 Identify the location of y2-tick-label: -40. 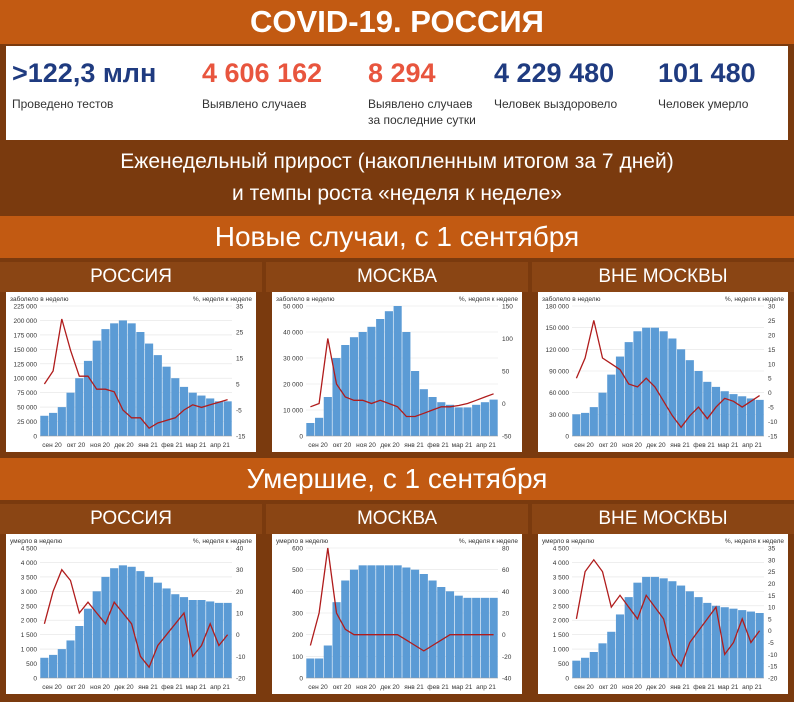
(507, 679).